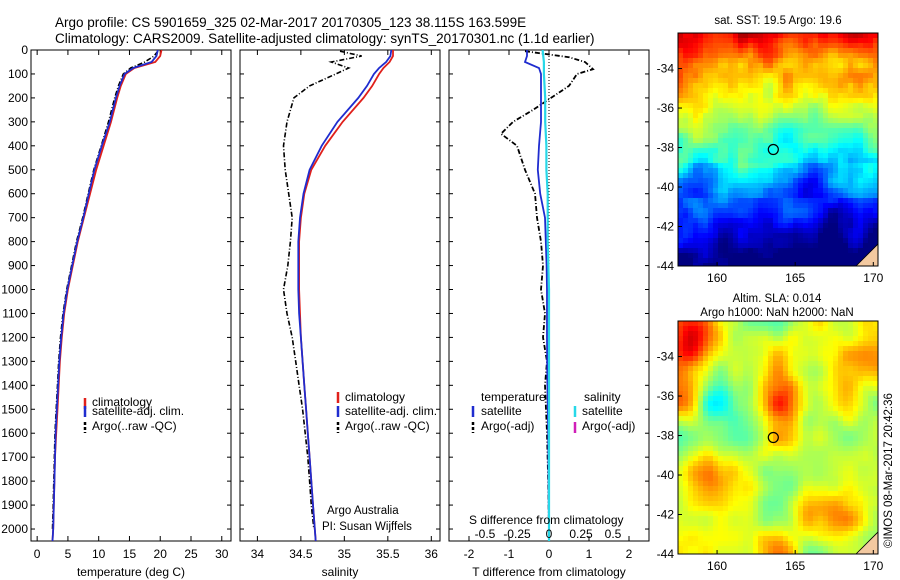  Describe the element at coordinates (549, 554) in the screenshot. I see `x-tick-label: 0` at that location.